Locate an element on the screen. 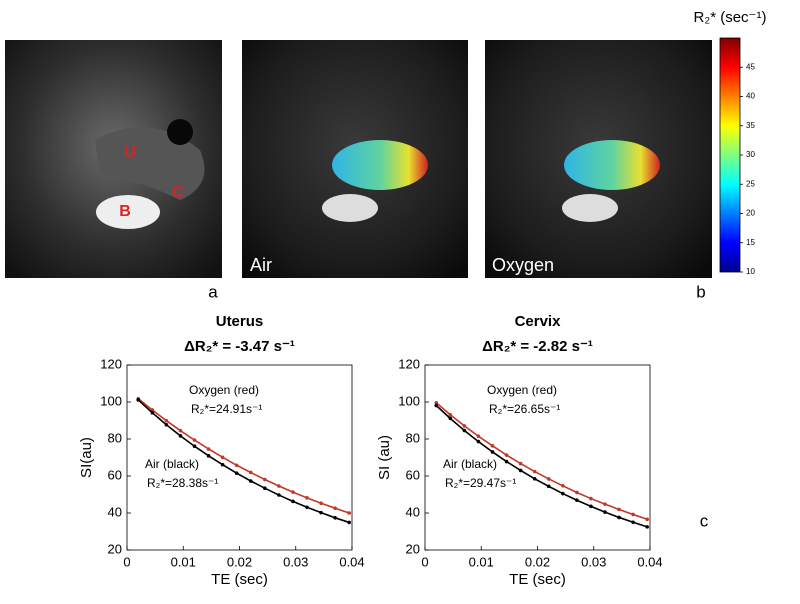  image-label: Air is located at coordinates (261, 265).